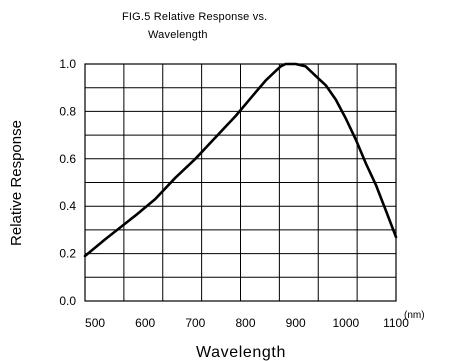  Describe the element at coordinates (67, 301) in the screenshot. I see `y-tick-label: 0.0` at that location.